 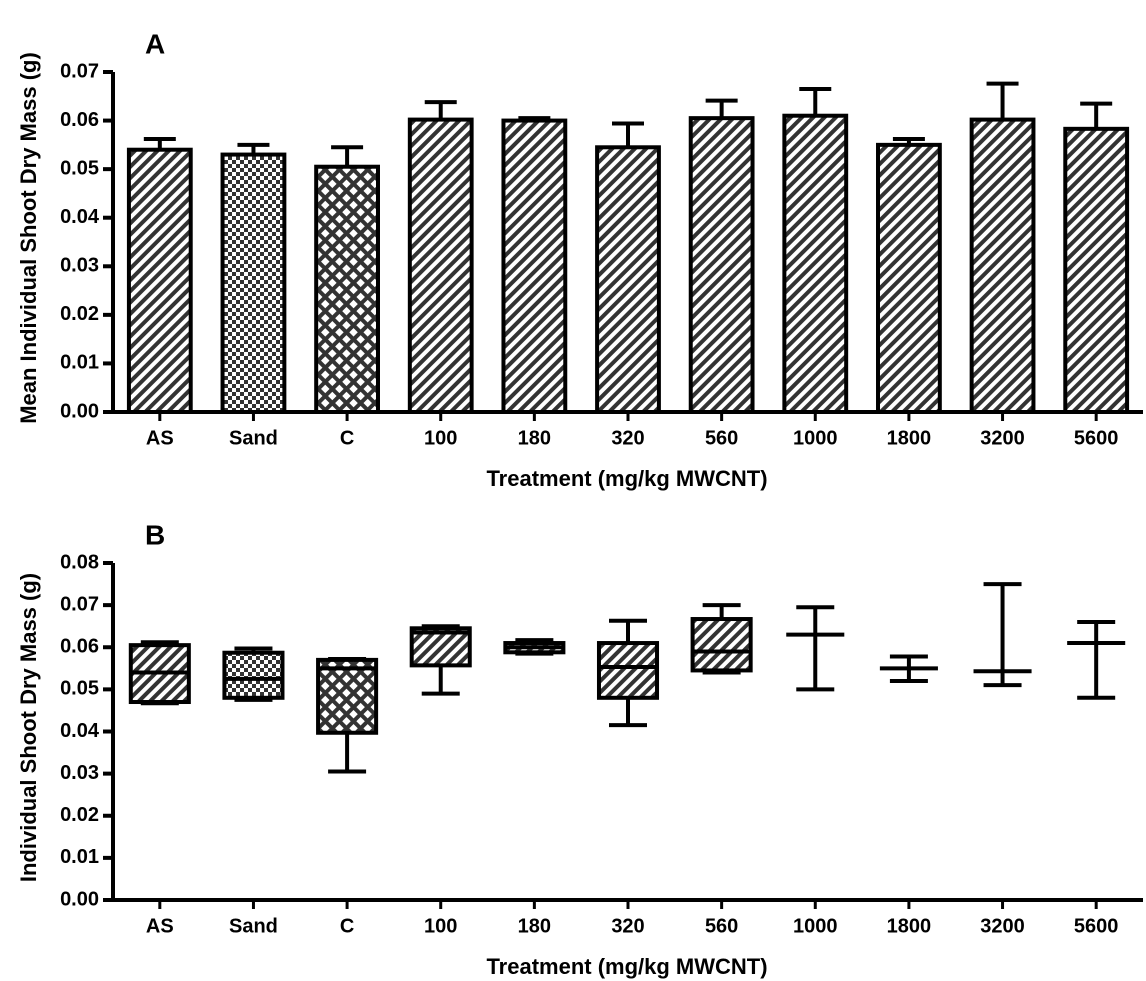 What do you see at coordinates (28, 238) in the screenshot?
I see `y-axis-label: Mean Individual Shoot Dry Mass (g)` at bounding box center [28, 238].